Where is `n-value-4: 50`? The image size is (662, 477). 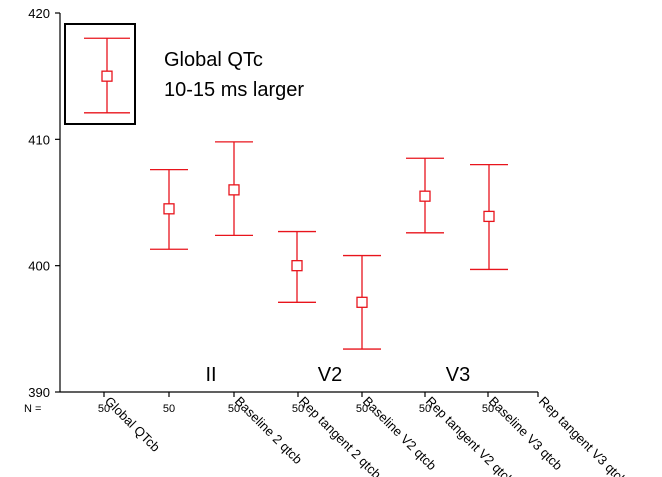 n-value-4: 50 is located at coordinates (362, 409).